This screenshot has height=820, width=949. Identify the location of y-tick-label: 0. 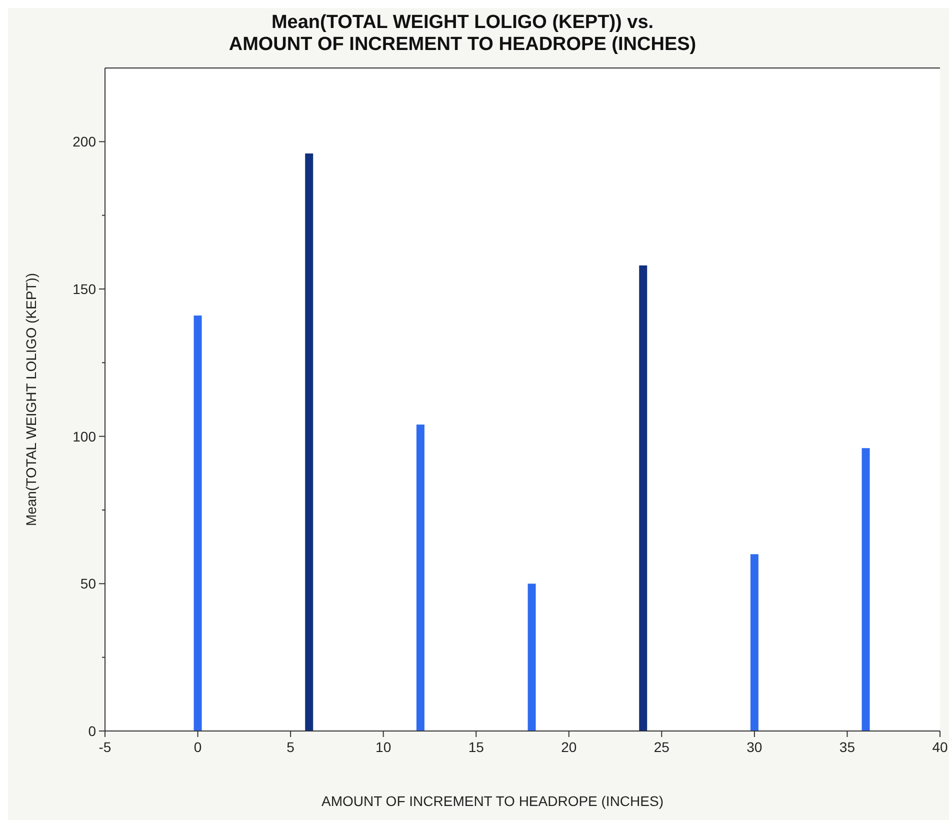
(92, 731).